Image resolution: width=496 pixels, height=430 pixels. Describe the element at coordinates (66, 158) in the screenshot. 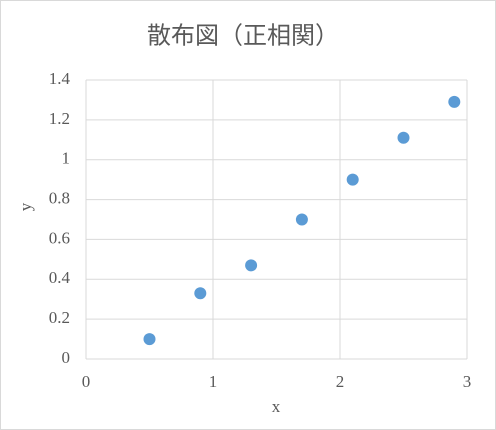

I see `y-tick-label: 1` at that location.